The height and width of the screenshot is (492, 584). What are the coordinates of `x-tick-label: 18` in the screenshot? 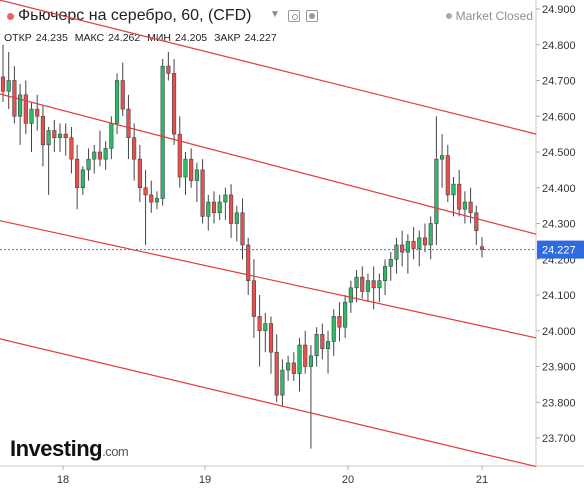 It's located at (63, 480).